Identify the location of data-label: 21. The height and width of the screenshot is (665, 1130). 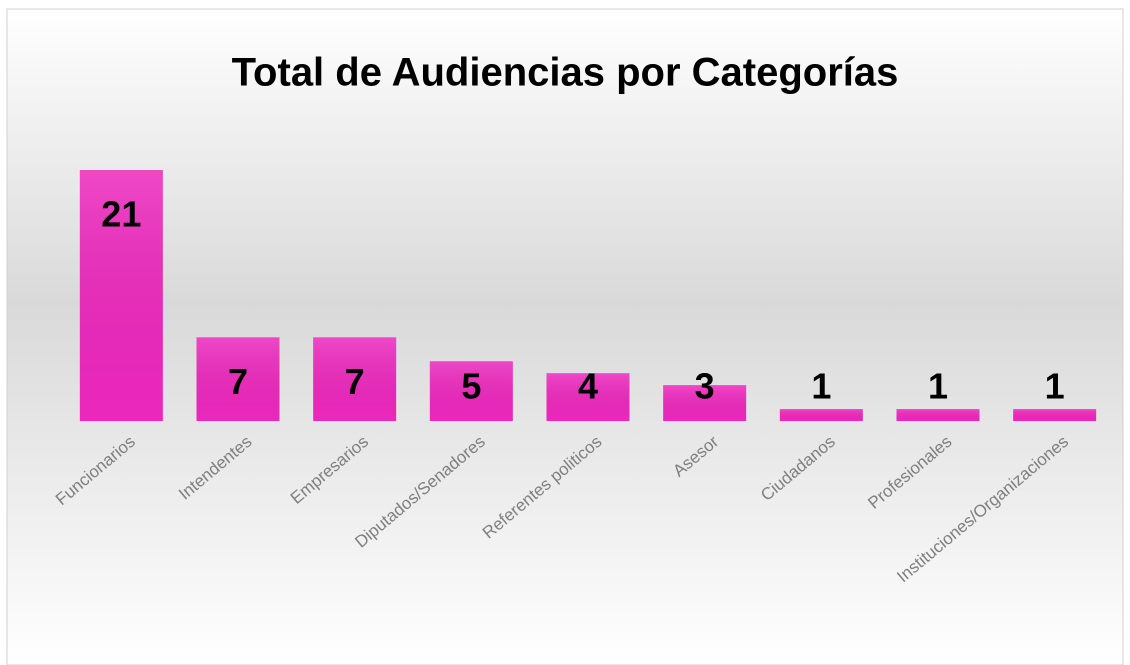
(121, 214).